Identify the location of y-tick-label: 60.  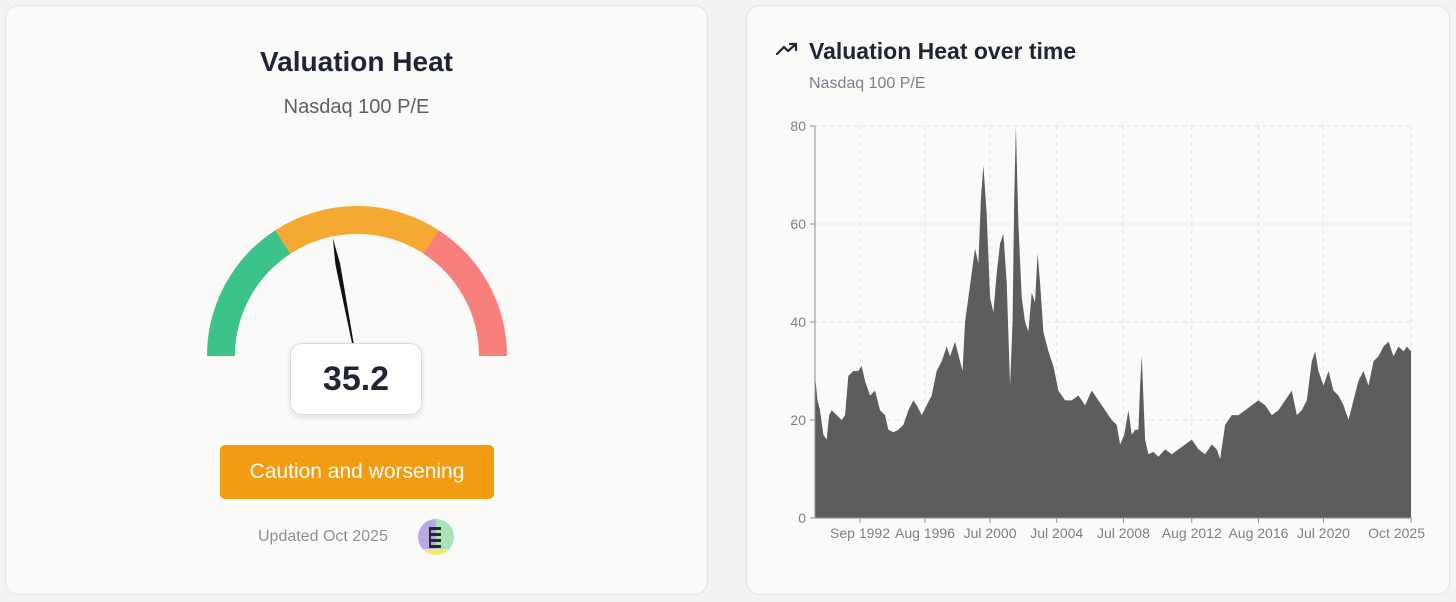
(798, 224).